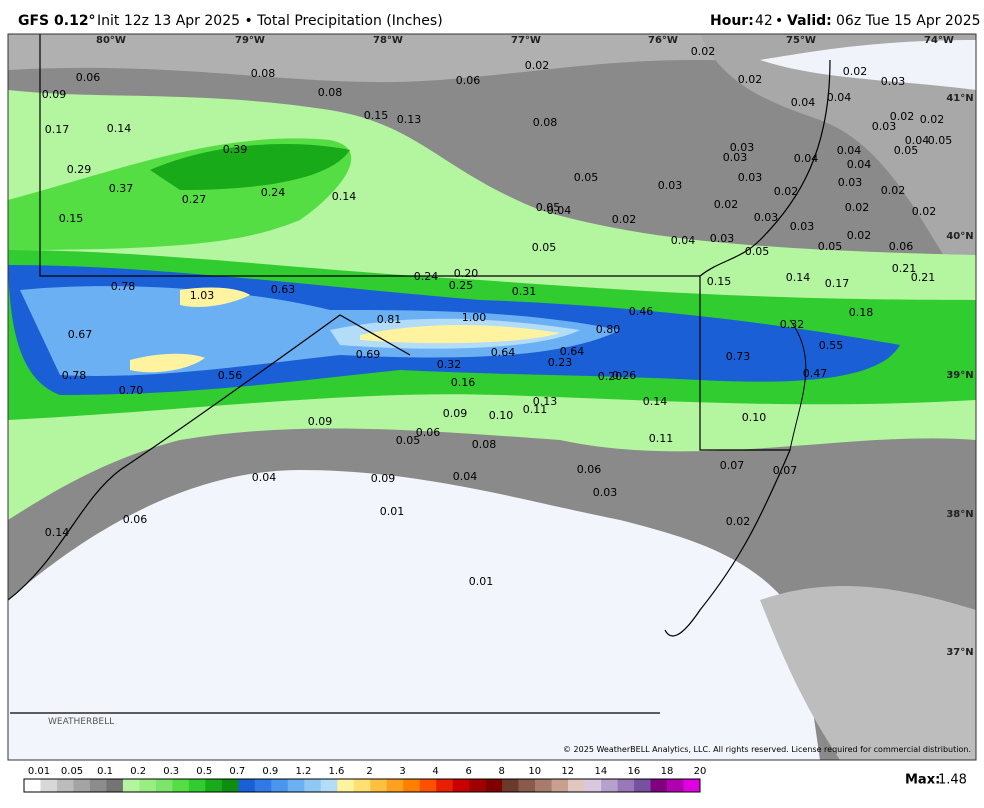 This screenshot has height=808, width=984. Describe the element at coordinates (634, 771) in the screenshot. I see `colorbar-label: 16` at that location.